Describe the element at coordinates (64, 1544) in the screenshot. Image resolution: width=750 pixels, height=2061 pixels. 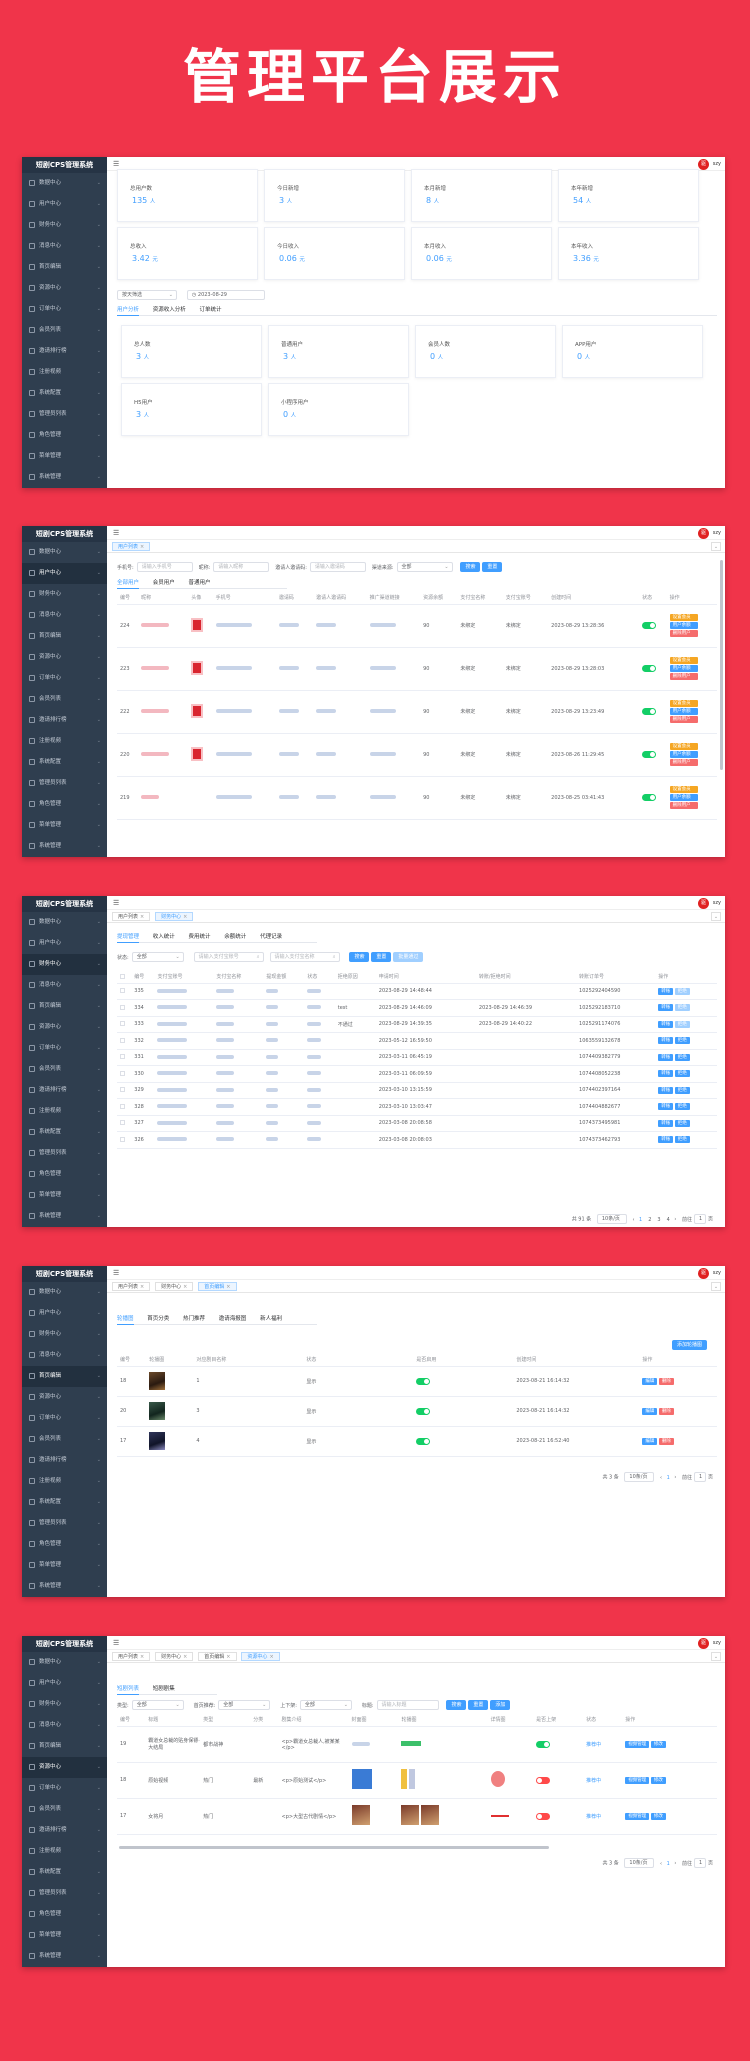
I see `sidebar-item: 角色管理 ⌄` at that location.